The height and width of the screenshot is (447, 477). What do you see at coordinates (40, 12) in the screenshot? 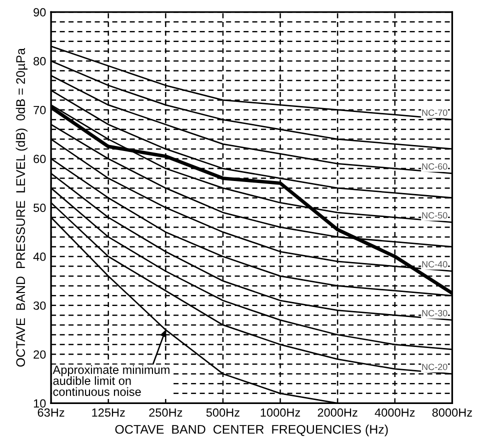
I see `y-tick-label: 90` at bounding box center [40, 12].